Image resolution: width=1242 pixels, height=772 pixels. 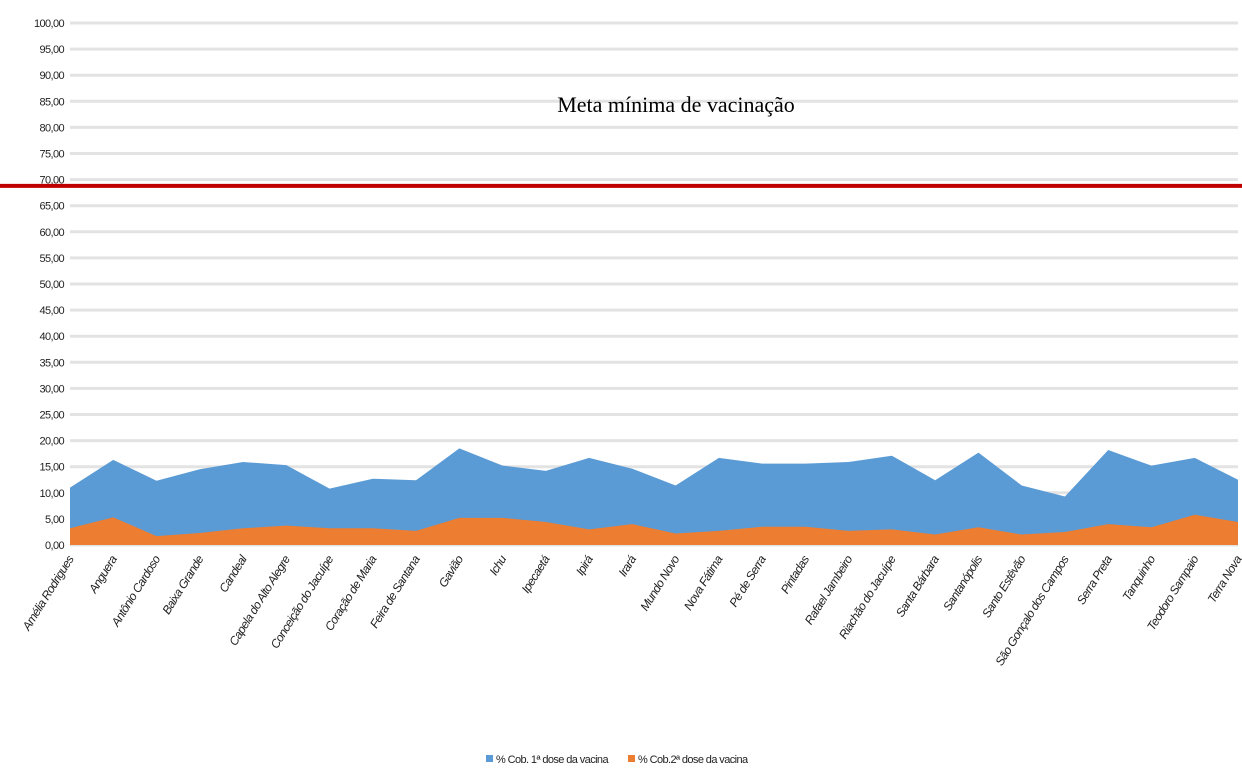 I want to click on y-tick-label: 40,00, so click(x=51, y=337).